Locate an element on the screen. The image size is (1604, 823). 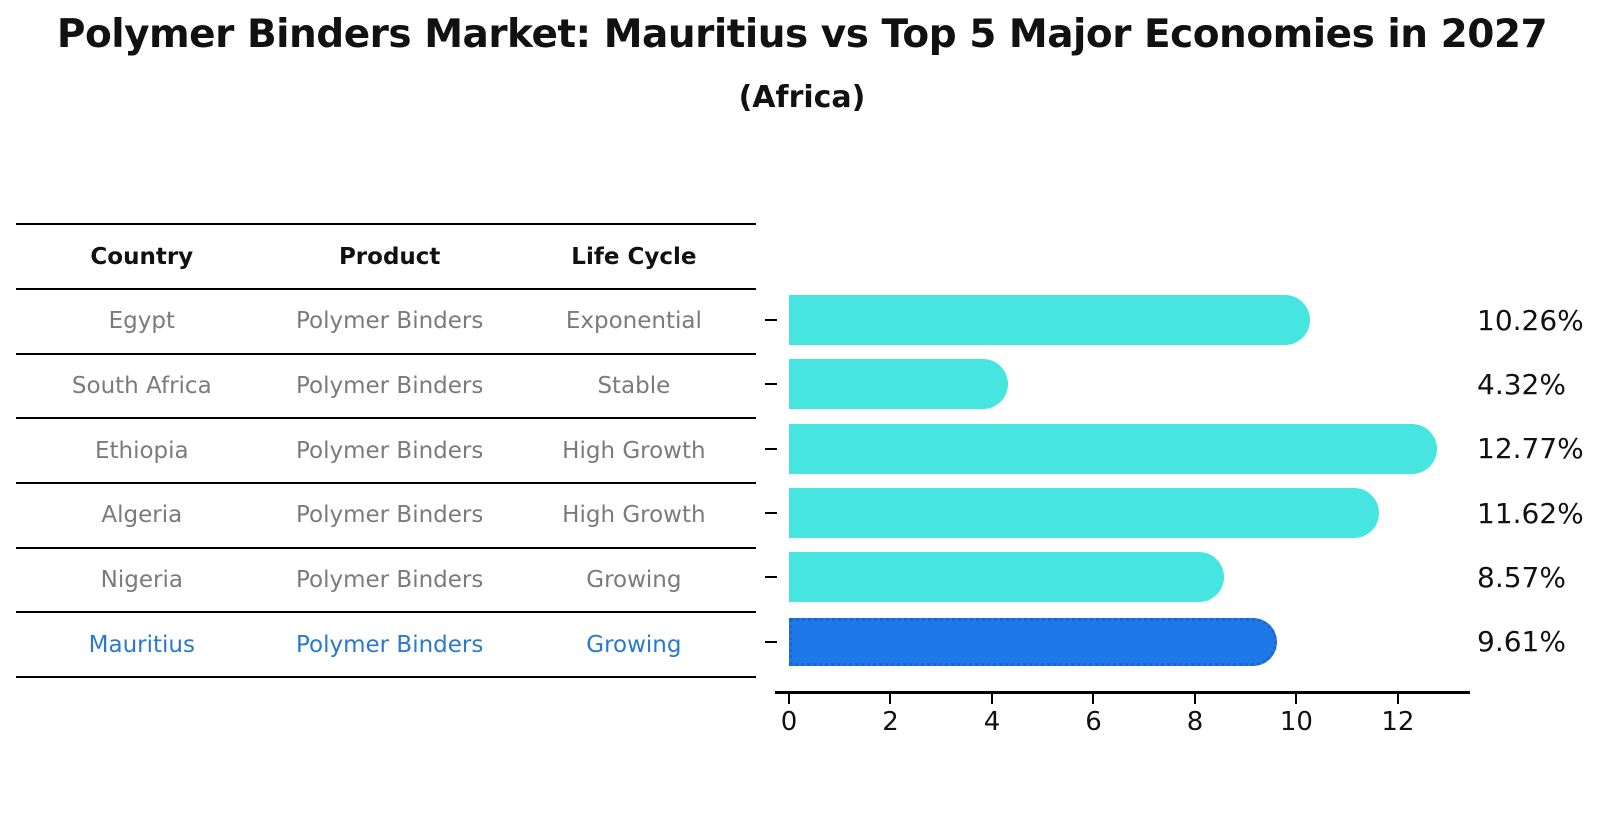
value-labels: 10.26% 4.32% 12.77% 11.62% 8.57% 9.61% is located at coordinates (1537, 481).